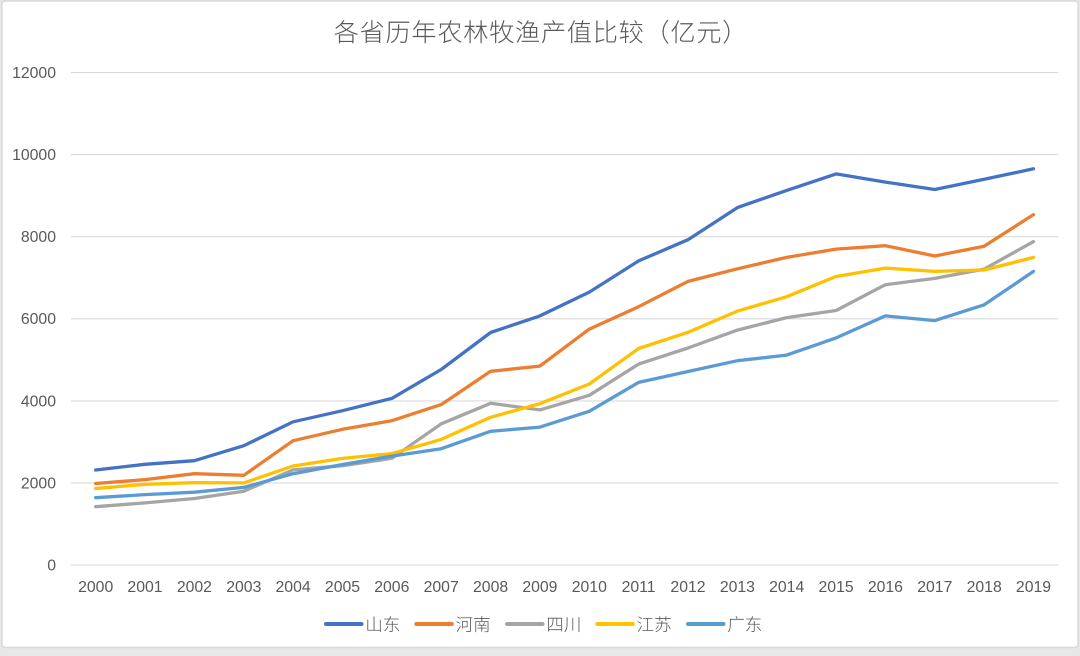  Describe the element at coordinates (836, 587) in the screenshot. I see `svg-text: 2015` at that location.